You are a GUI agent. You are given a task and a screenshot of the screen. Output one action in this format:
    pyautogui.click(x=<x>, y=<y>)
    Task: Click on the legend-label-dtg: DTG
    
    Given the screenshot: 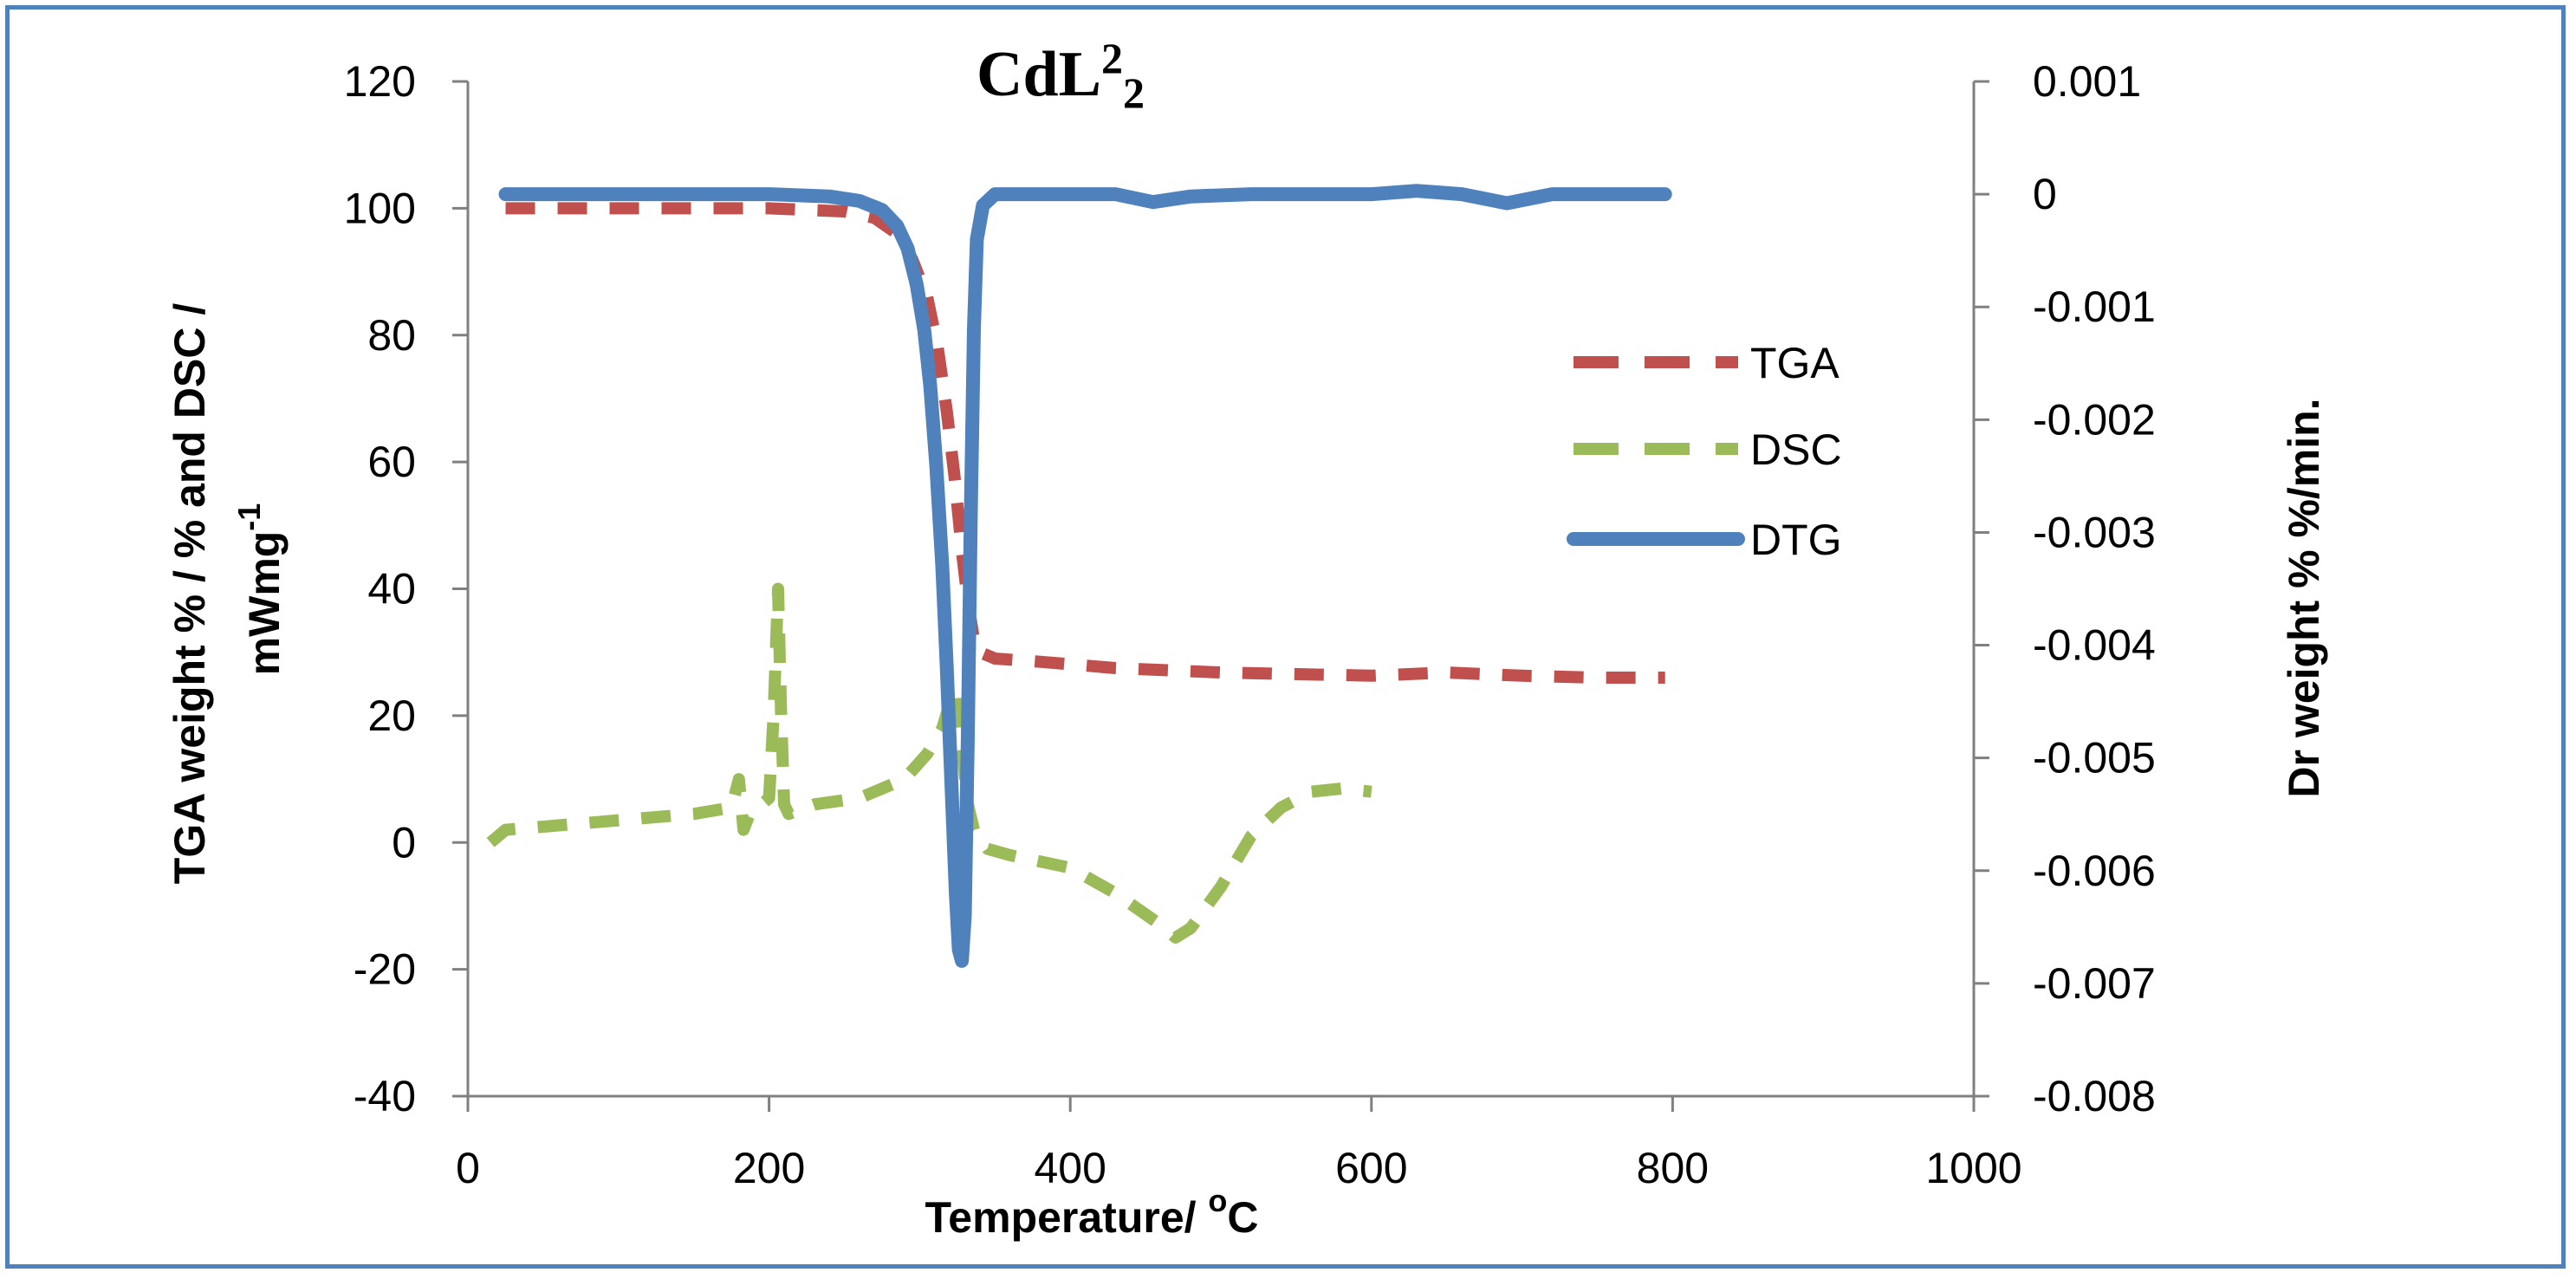 What is the action you would take?
    pyautogui.click(x=1796, y=540)
    